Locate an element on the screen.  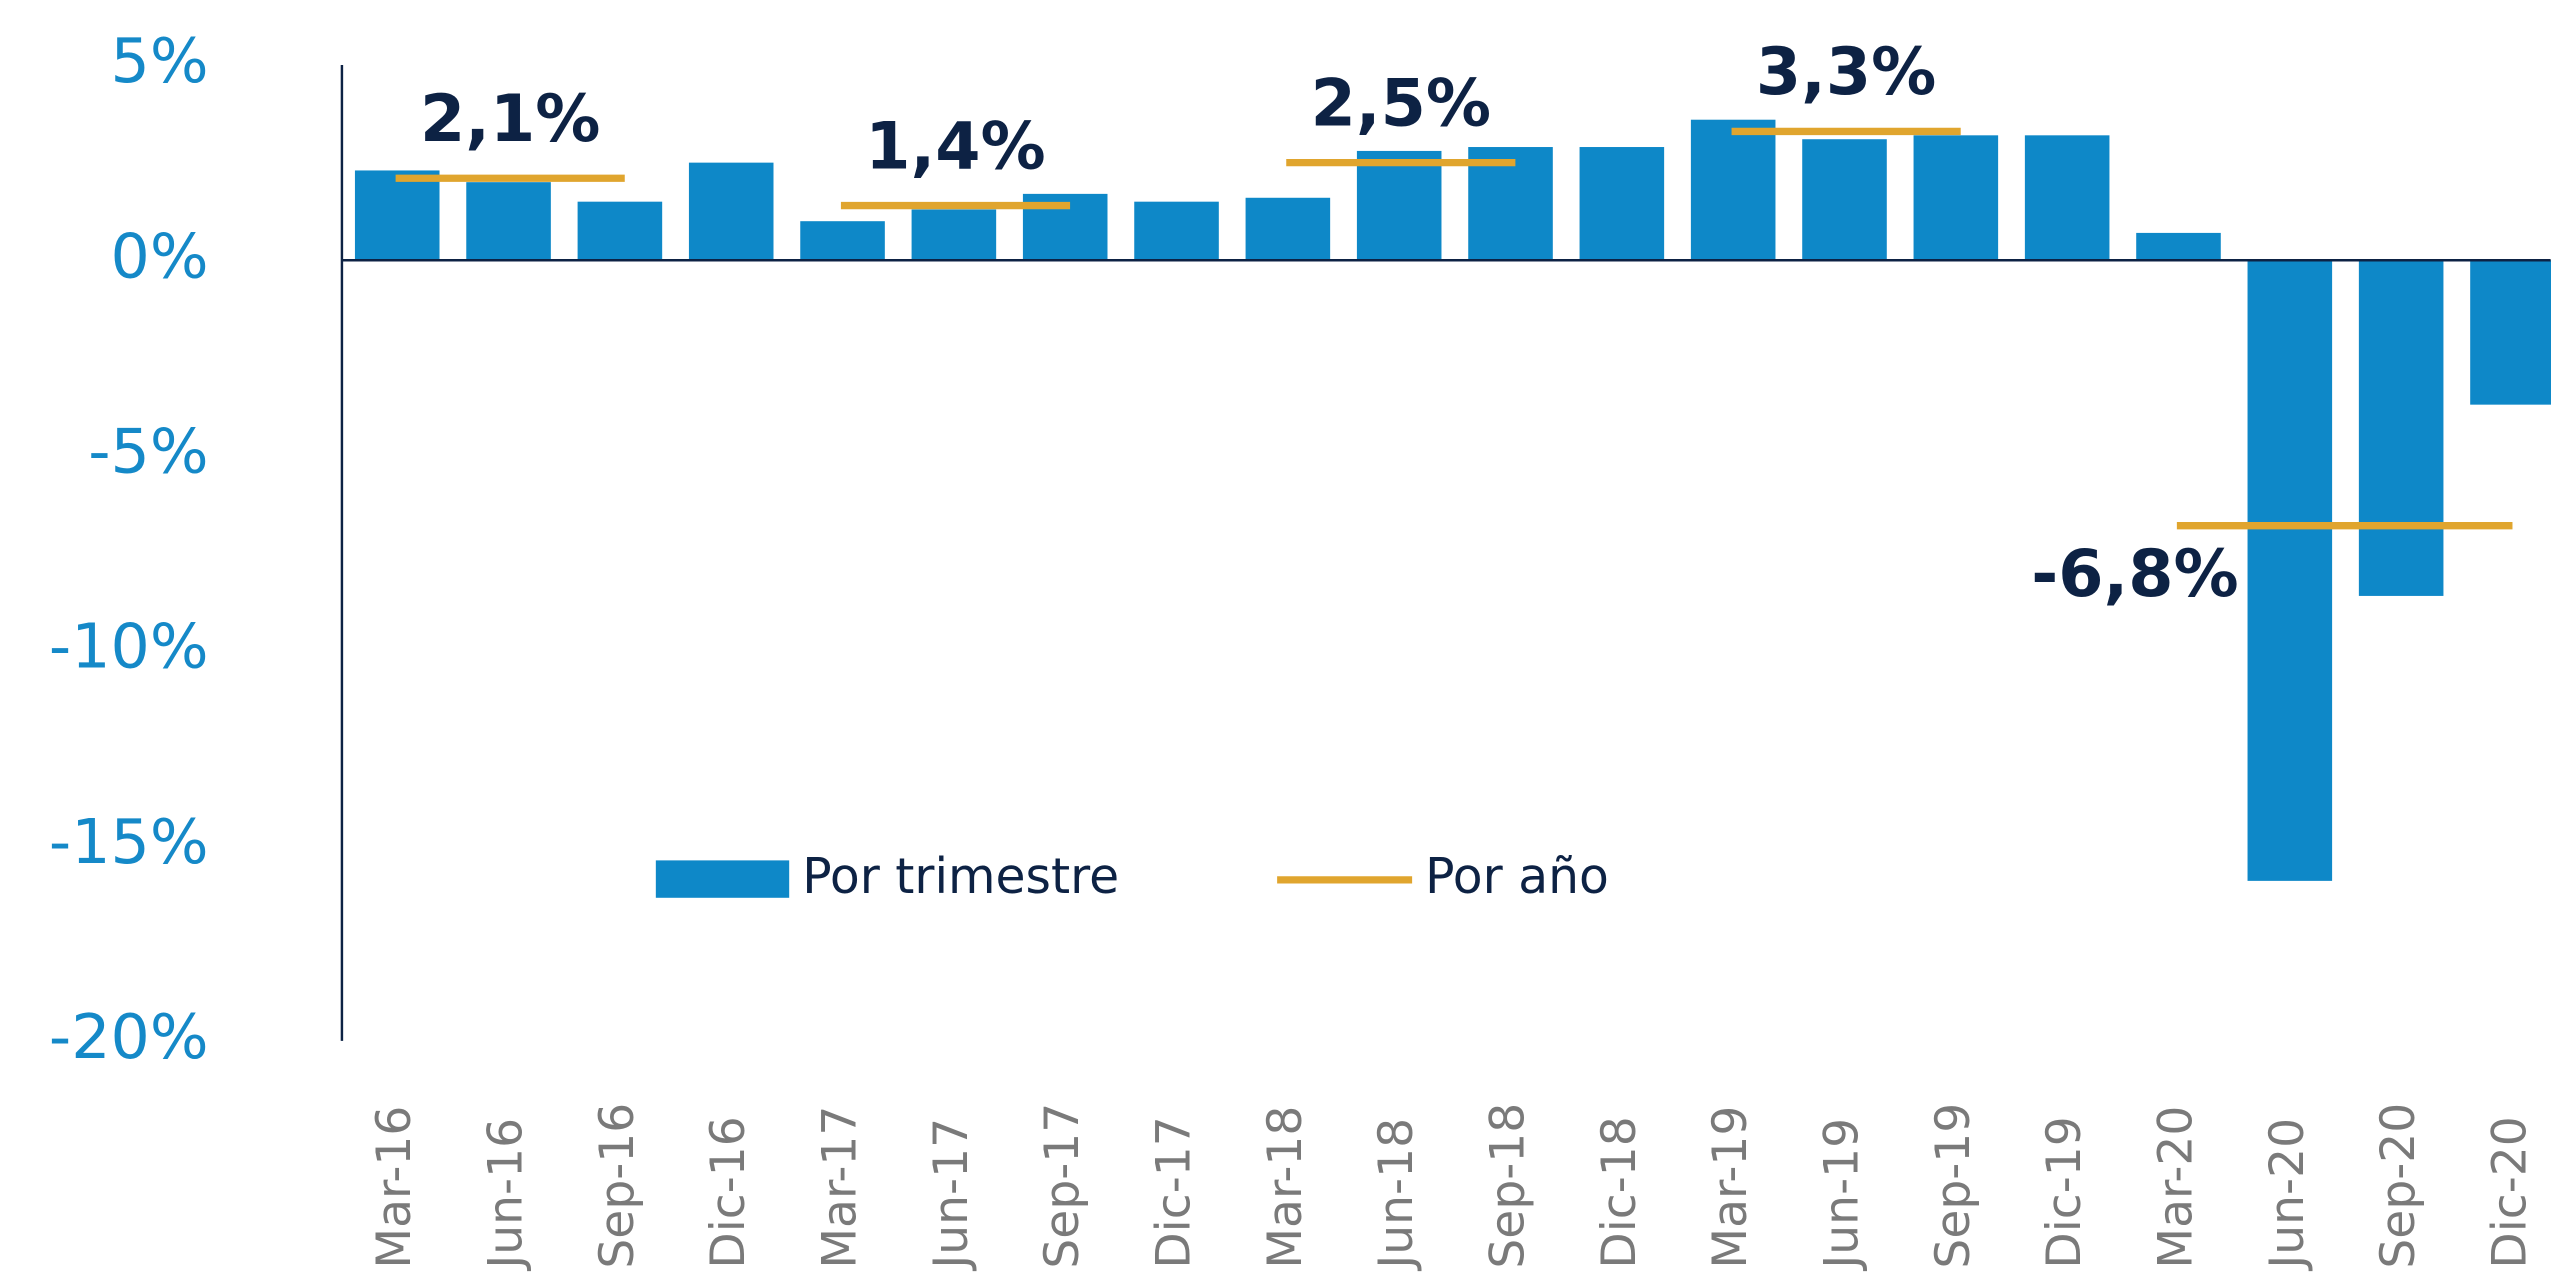
data-label: -6,8% is located at coordinates (2134, 574).